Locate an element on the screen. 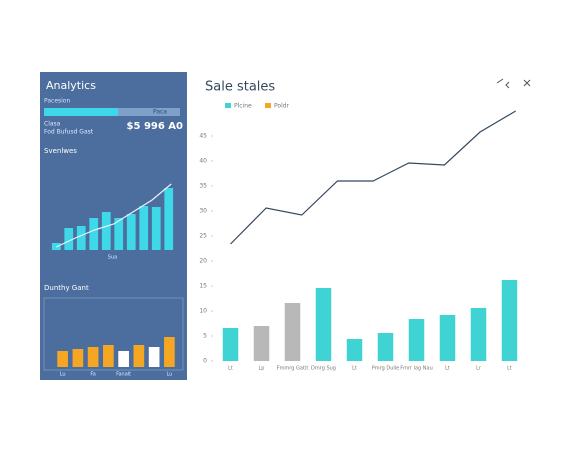 This screenshot has width=576, height=452. x-tick-label: Fa is located at coordinates (92, 375).